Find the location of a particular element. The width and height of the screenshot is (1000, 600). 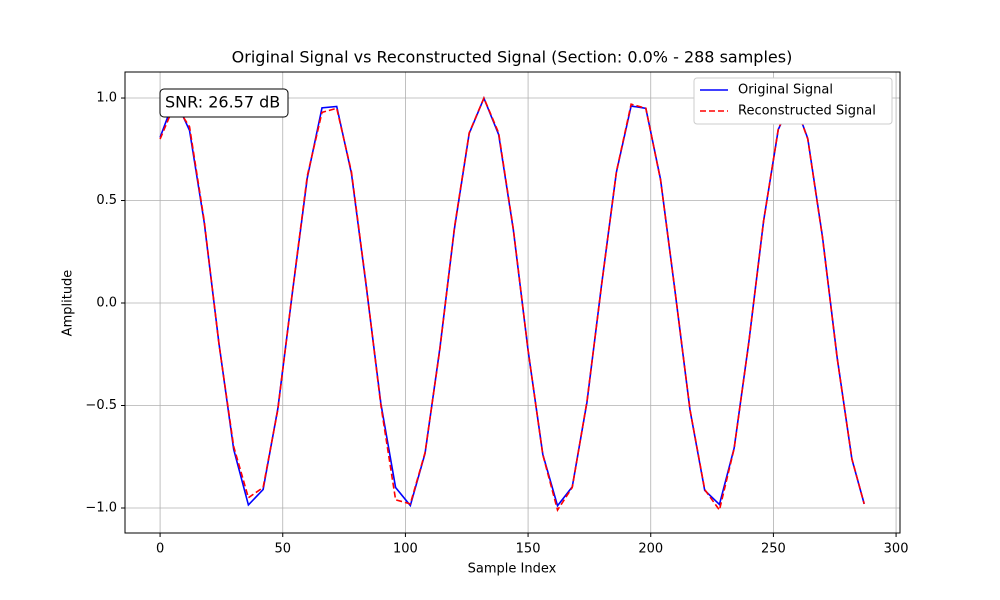

x-tick-label: 100 is located at coordinates (405, 549).